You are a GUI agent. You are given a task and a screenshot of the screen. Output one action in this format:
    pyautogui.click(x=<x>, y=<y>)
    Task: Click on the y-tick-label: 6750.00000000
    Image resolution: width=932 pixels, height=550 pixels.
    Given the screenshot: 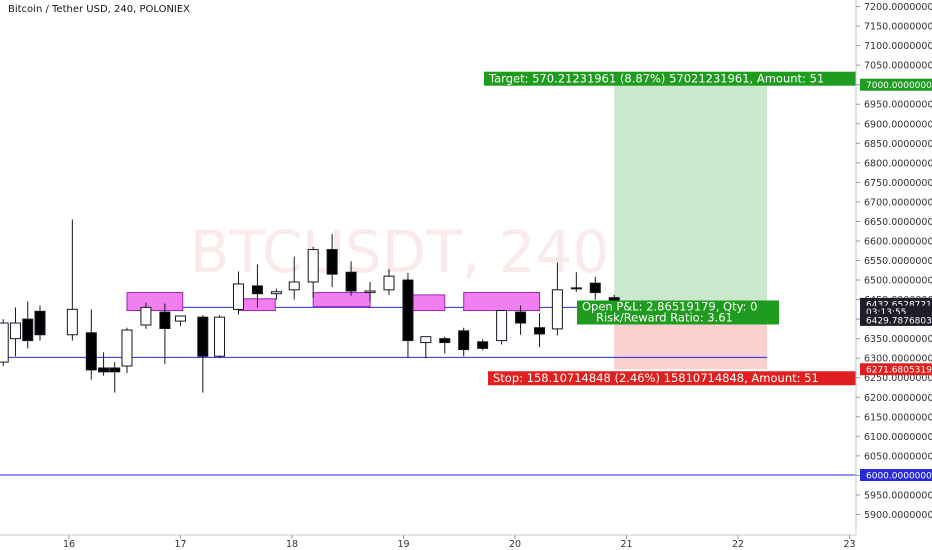 What is the action you would take?
    pyautogui.click(x=898, y=183)
    